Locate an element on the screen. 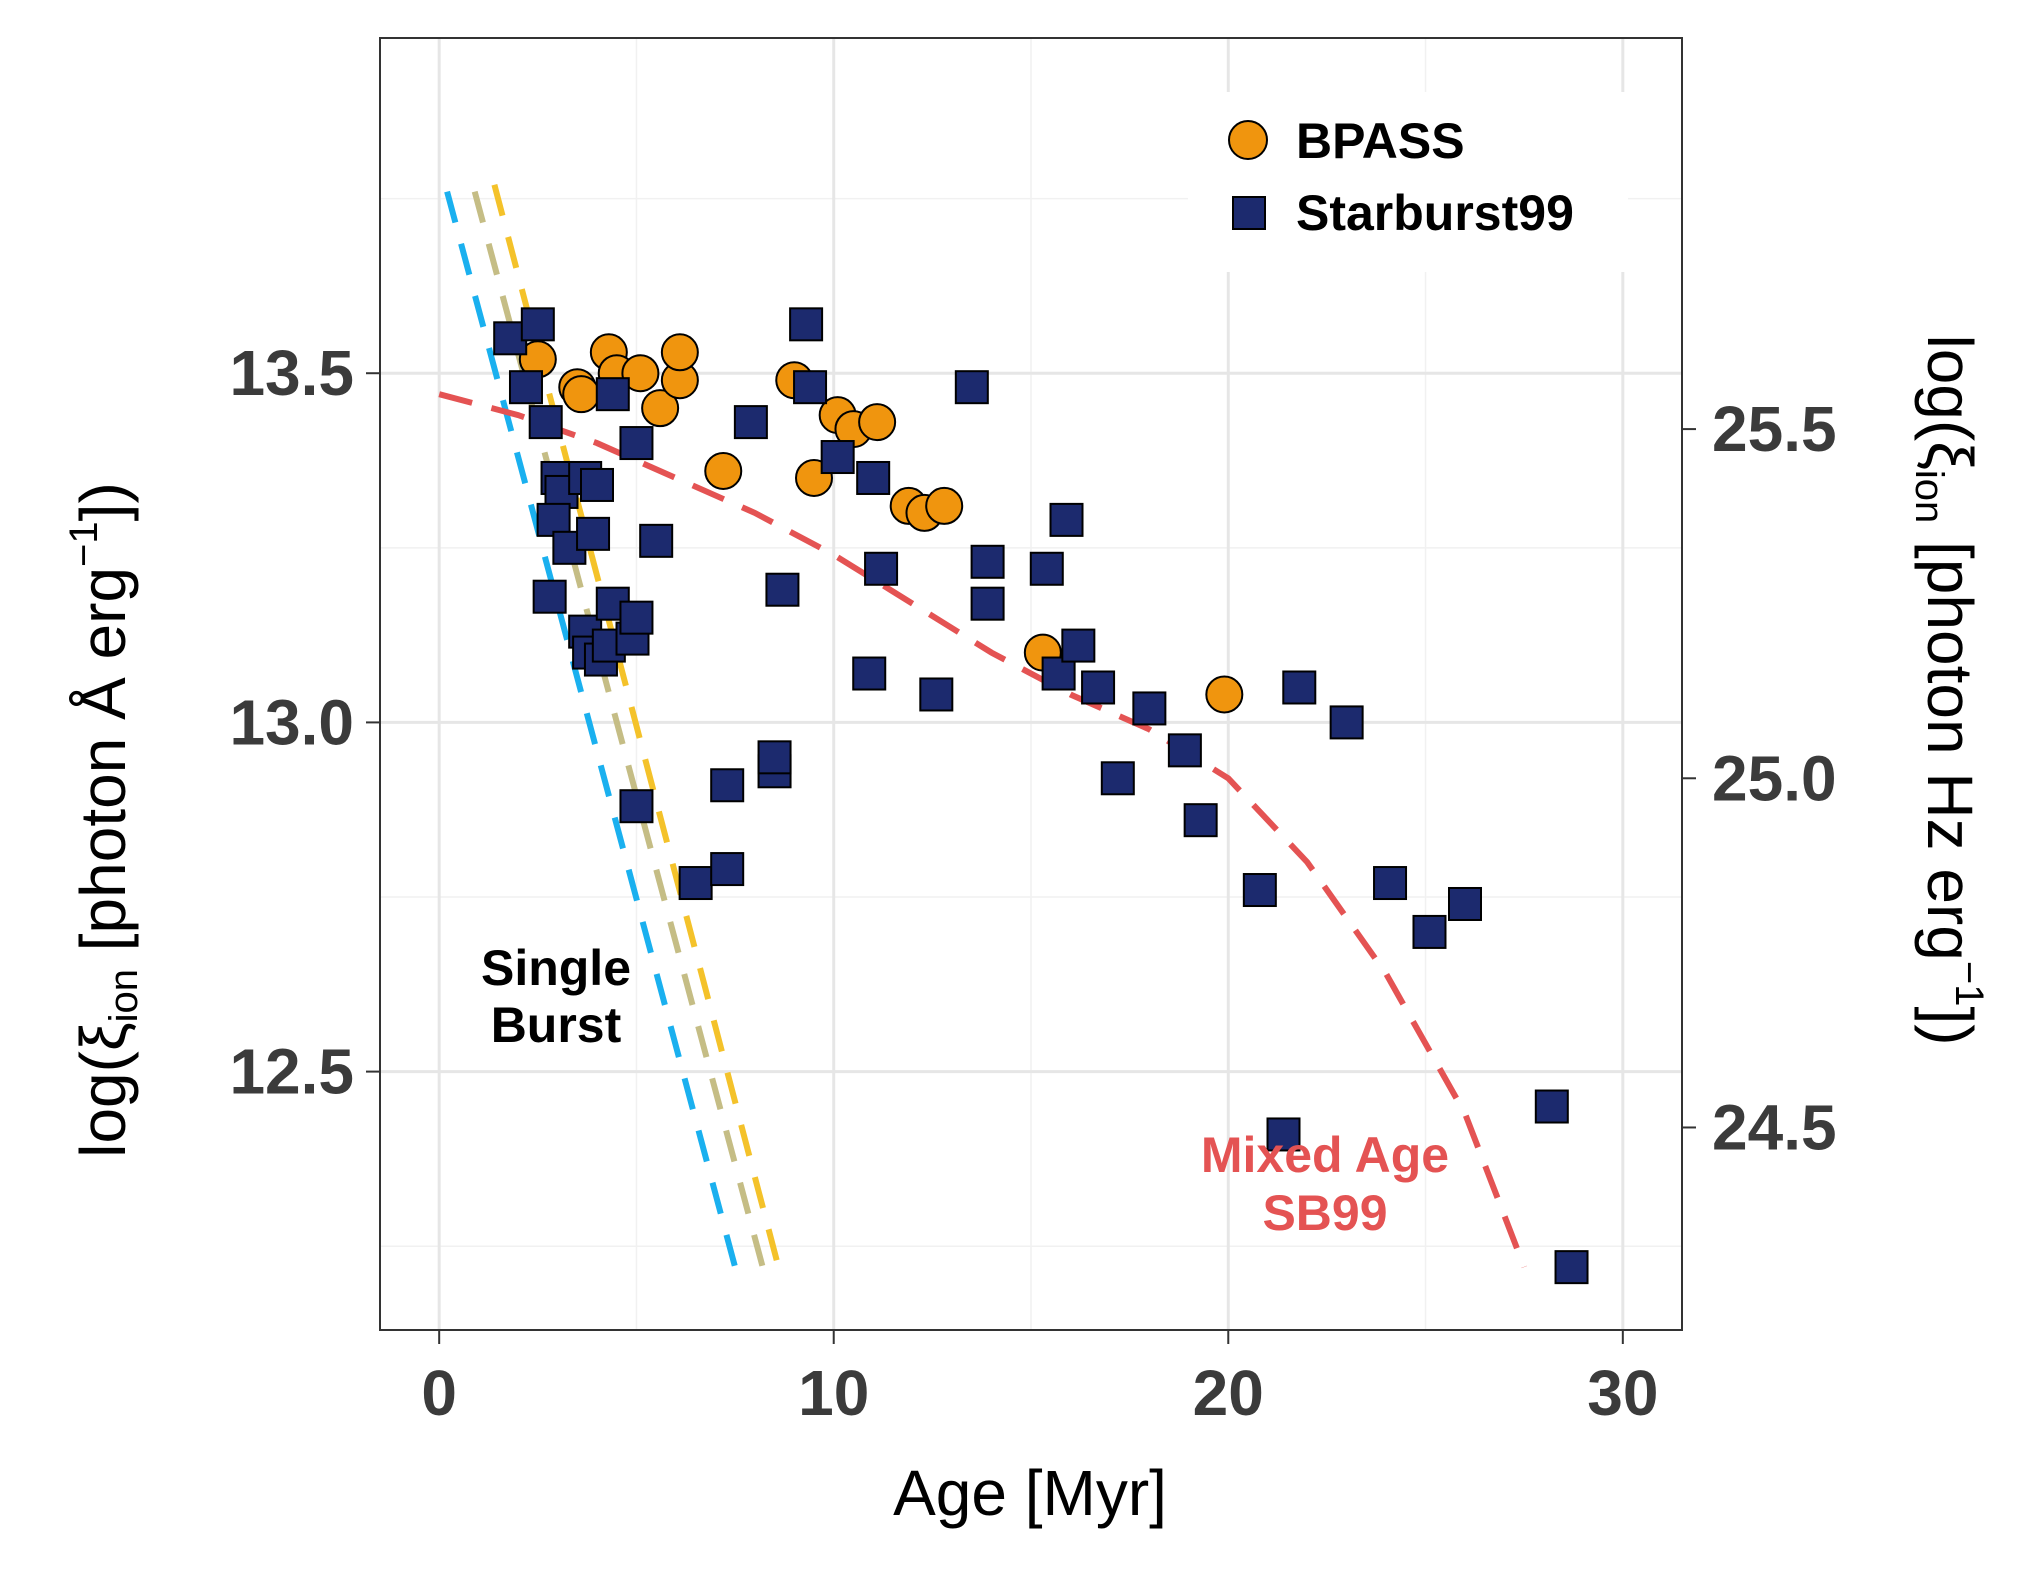 This screenshot has width=2025, height=1575. annotation-mixed-age-line2: SB99 is located at coordinates (1324, 1213).